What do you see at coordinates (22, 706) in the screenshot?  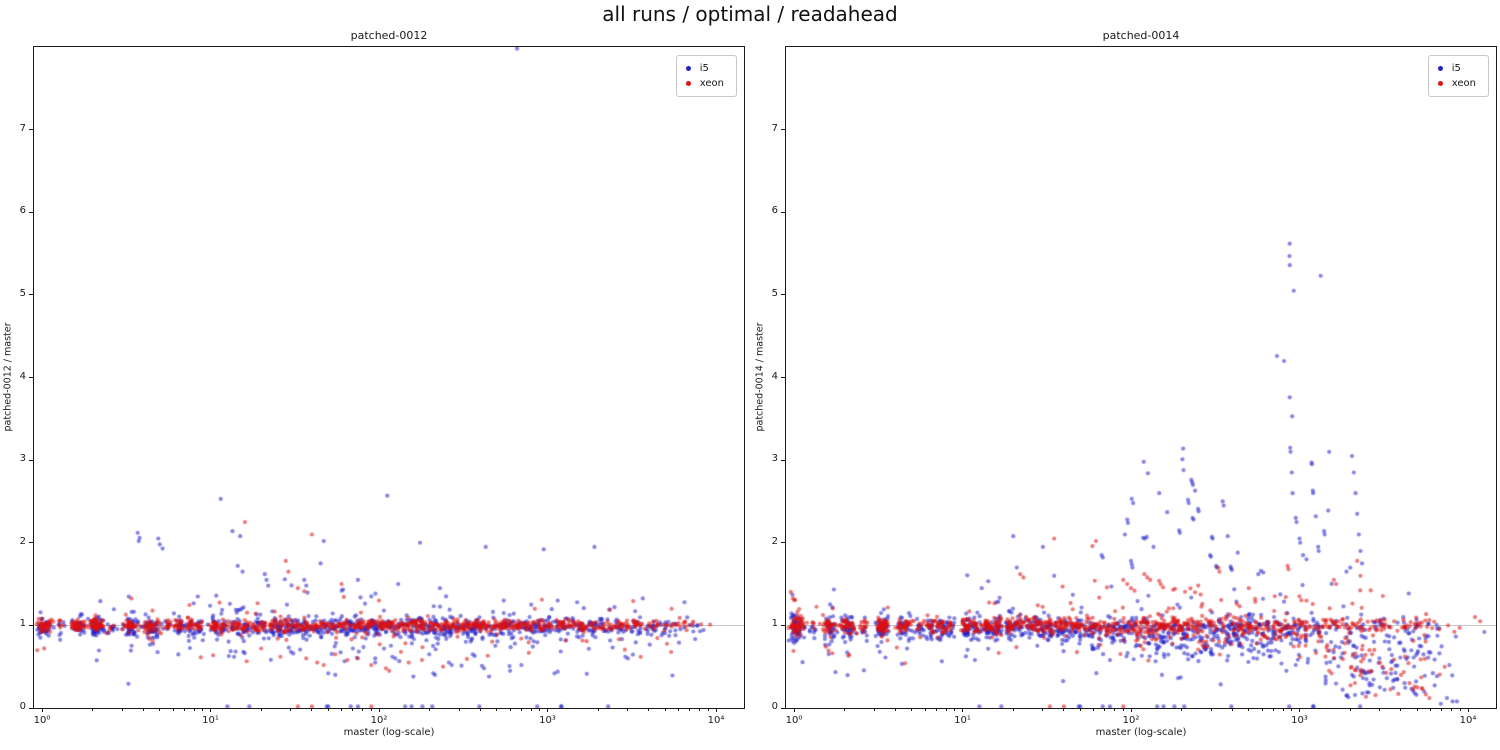 I see `y-tick-label: 0` at bounding box center [22, 706].